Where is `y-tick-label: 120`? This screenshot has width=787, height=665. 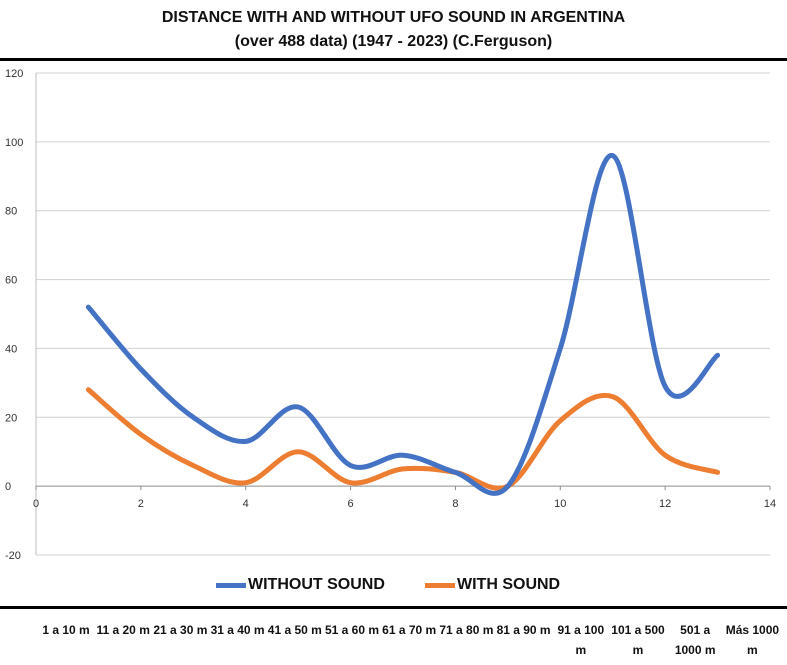 y-tick-label: 120 is located at coordinates (14, 74).